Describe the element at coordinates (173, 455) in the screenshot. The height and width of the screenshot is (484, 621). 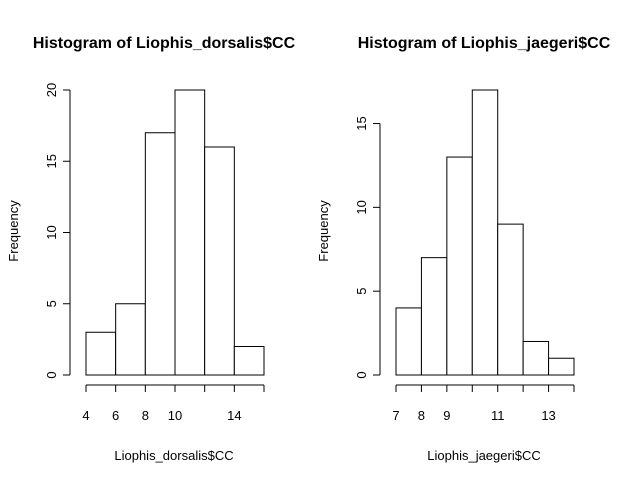
I see `x-axis-label: Liophis_dorsalis$CC` at that location.